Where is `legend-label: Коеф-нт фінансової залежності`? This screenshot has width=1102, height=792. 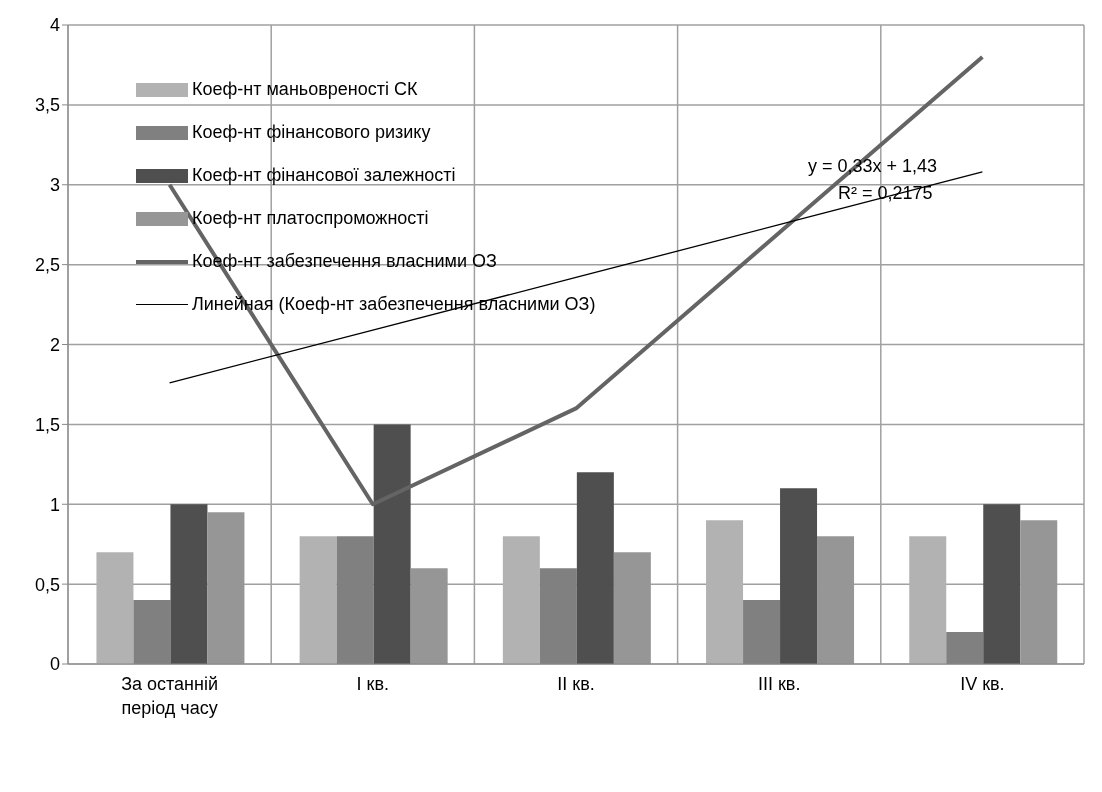
legend-label: Коеф-нт фінансової залежності is located at coordinates (324, 175).